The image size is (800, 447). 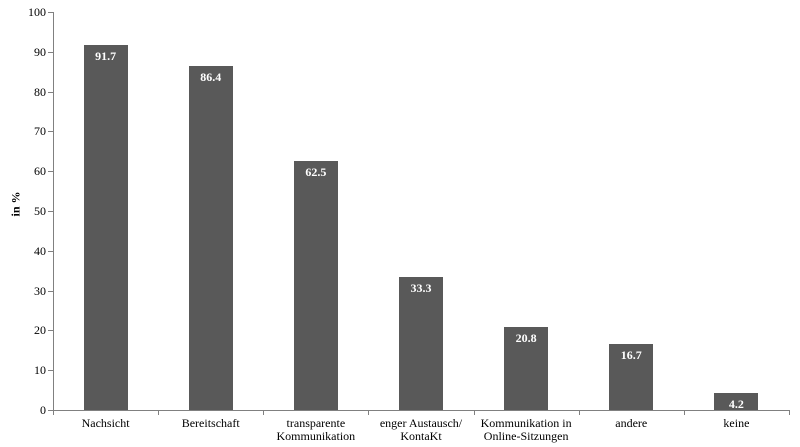 I want to click on y-tick-label: 80, so click(x=40, y=91).